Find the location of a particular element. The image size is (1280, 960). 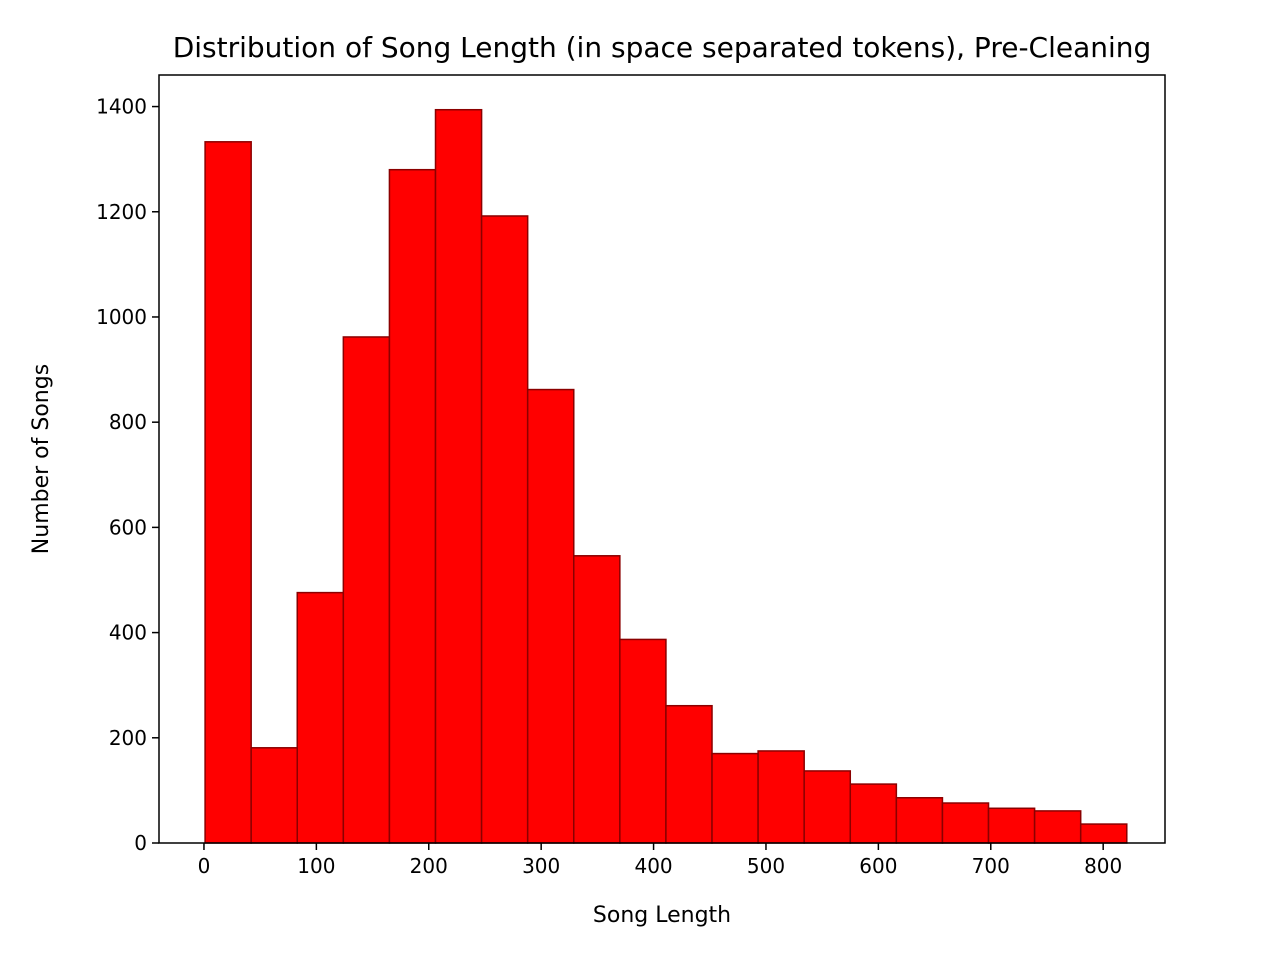

x-tick-label: 0 is located at coordinates (204, 866).